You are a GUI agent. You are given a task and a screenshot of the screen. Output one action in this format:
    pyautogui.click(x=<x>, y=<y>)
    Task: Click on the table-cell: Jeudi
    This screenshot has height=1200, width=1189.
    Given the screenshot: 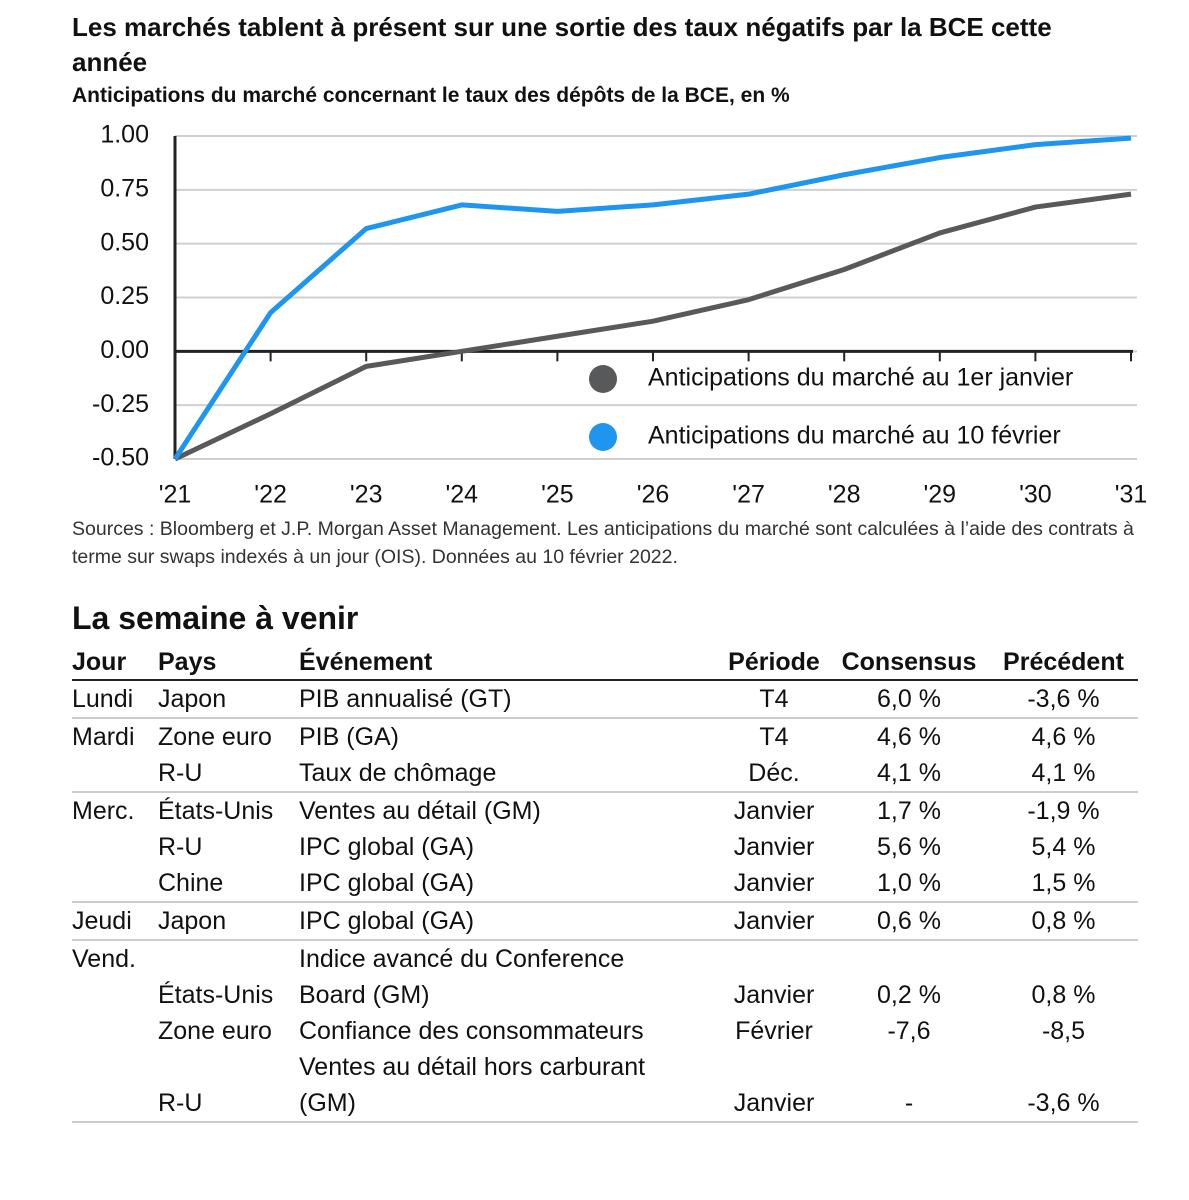 What is the action you would take?
    pyautogui.click(x=115, y=920)
    